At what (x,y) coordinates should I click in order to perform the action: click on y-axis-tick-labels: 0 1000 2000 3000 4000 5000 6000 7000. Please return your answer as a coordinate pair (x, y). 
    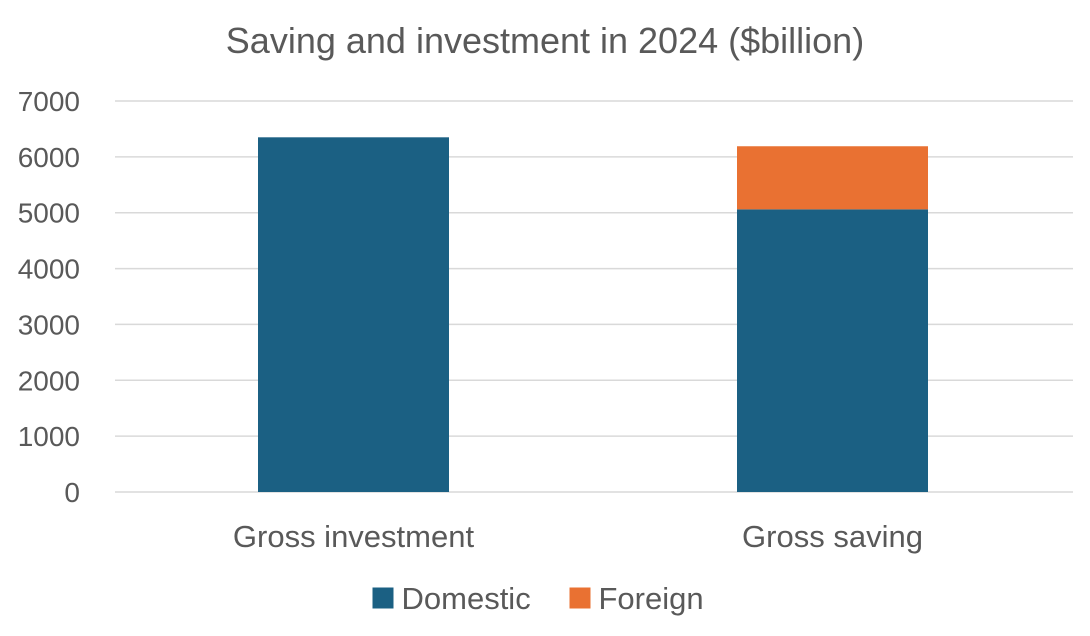
    Looking at the image, I should click on (49, 297).